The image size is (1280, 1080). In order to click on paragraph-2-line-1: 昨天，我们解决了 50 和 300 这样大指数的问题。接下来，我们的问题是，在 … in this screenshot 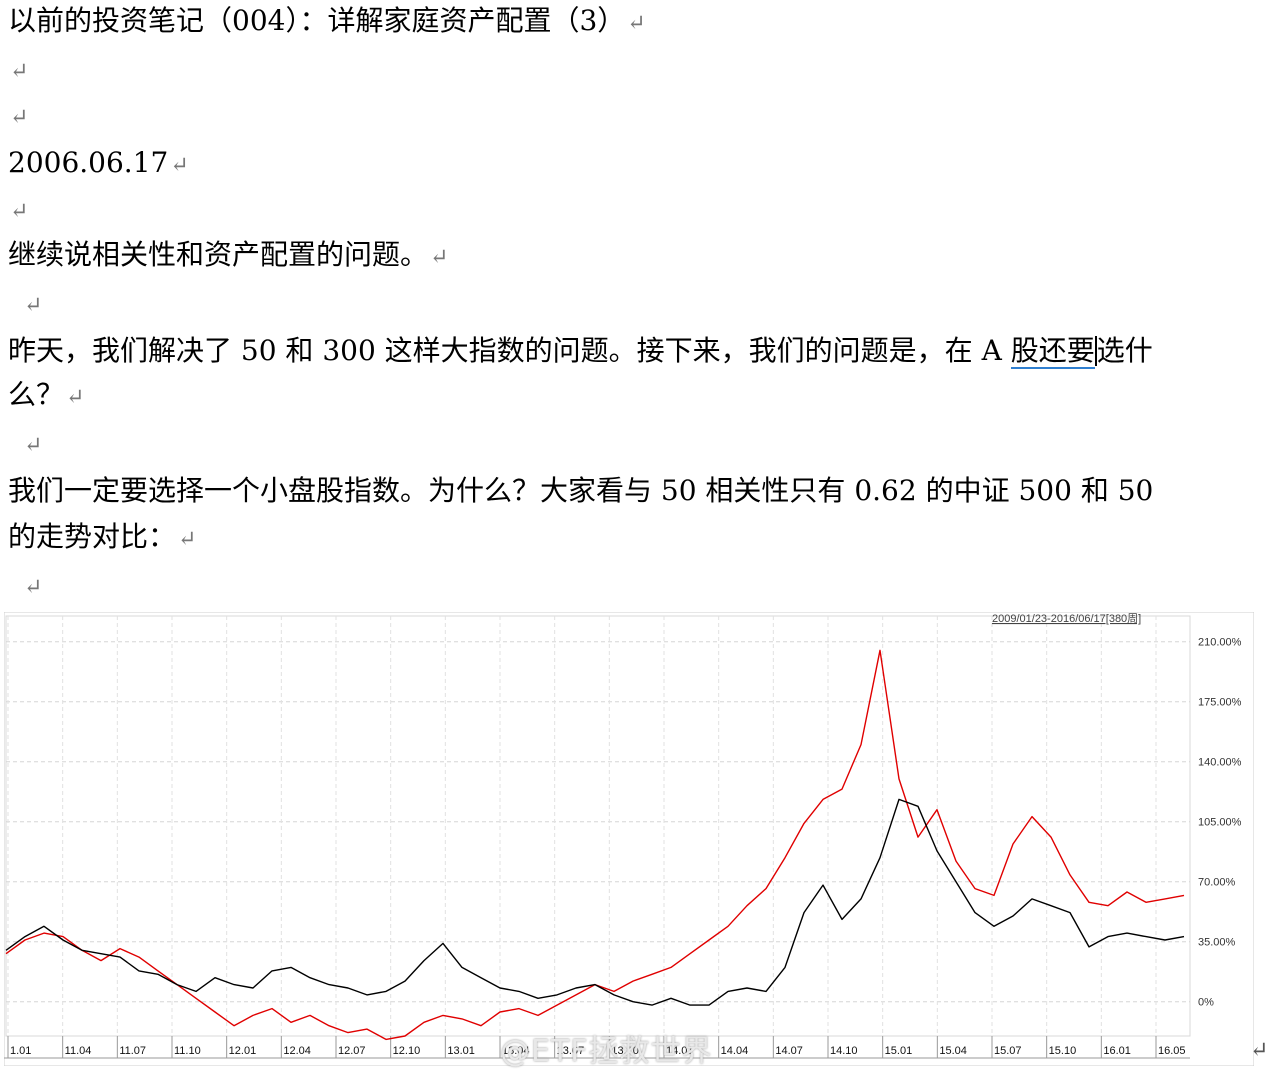, I will do `click(580, 351)`.